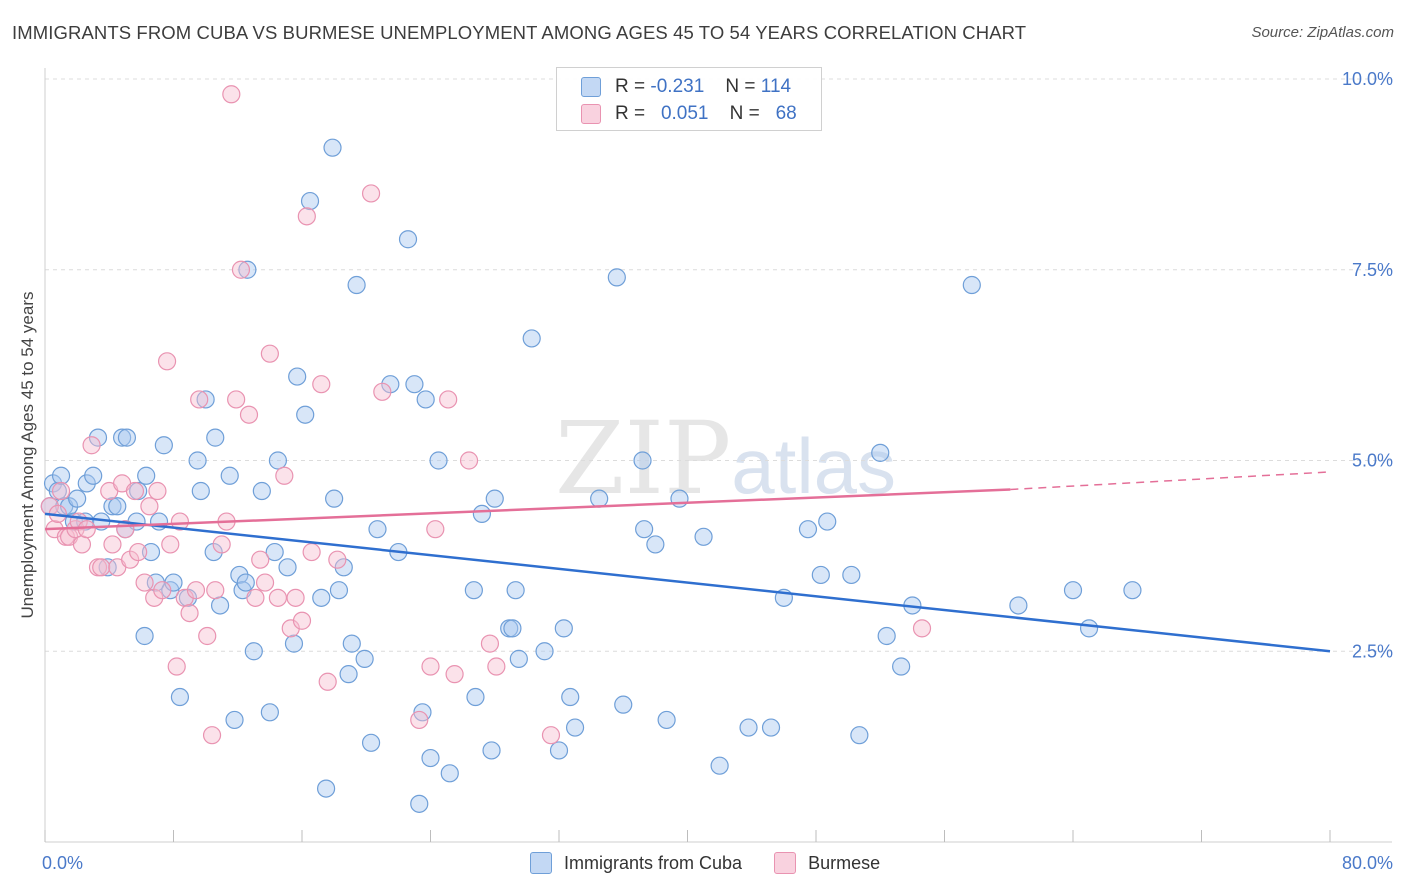 Image resolution: width=1406 pixels, height=892 pixels. I want to click on legend-label-cuba: Immigrants from Cuba, so click(653, 862).